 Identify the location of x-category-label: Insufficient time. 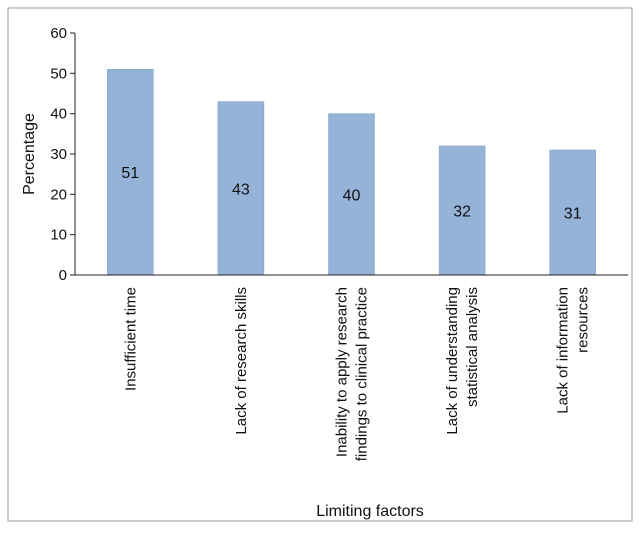
(130, 339).